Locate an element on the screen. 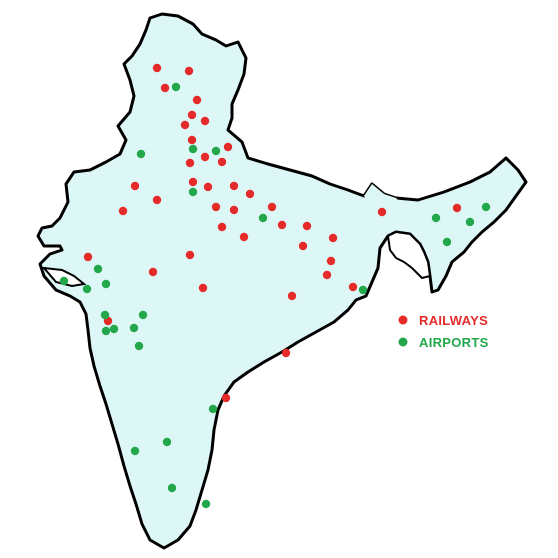  legend: RAILWAYS AIRPORTS is located at coordinates (443, 331).